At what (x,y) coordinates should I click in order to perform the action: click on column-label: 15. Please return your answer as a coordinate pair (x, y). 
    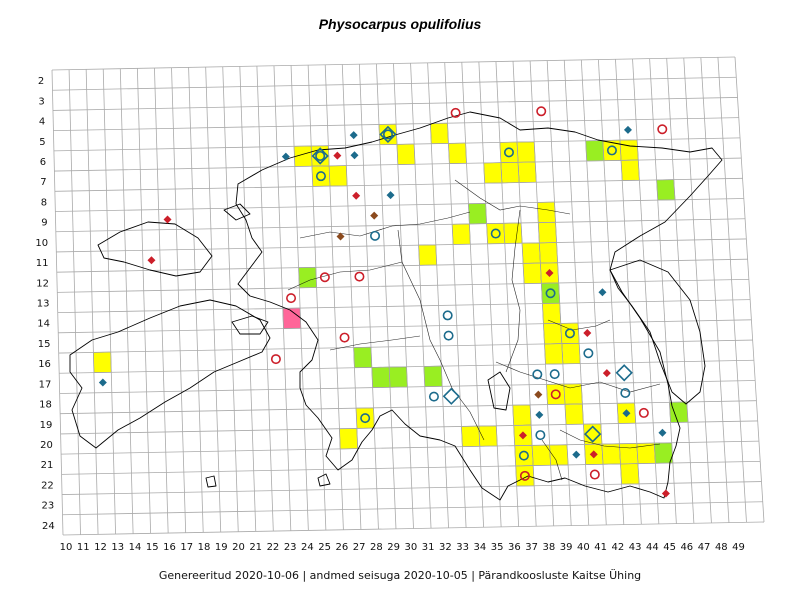
    Looking at the image, I should click on (152, 547).